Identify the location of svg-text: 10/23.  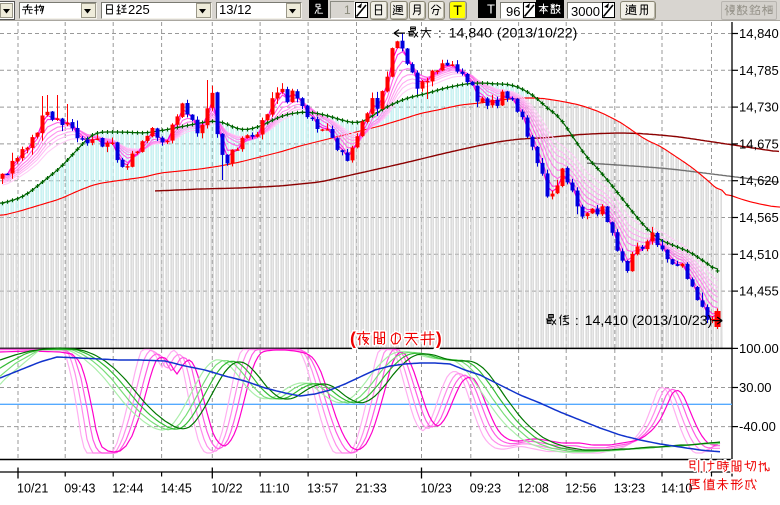
(436, 489).